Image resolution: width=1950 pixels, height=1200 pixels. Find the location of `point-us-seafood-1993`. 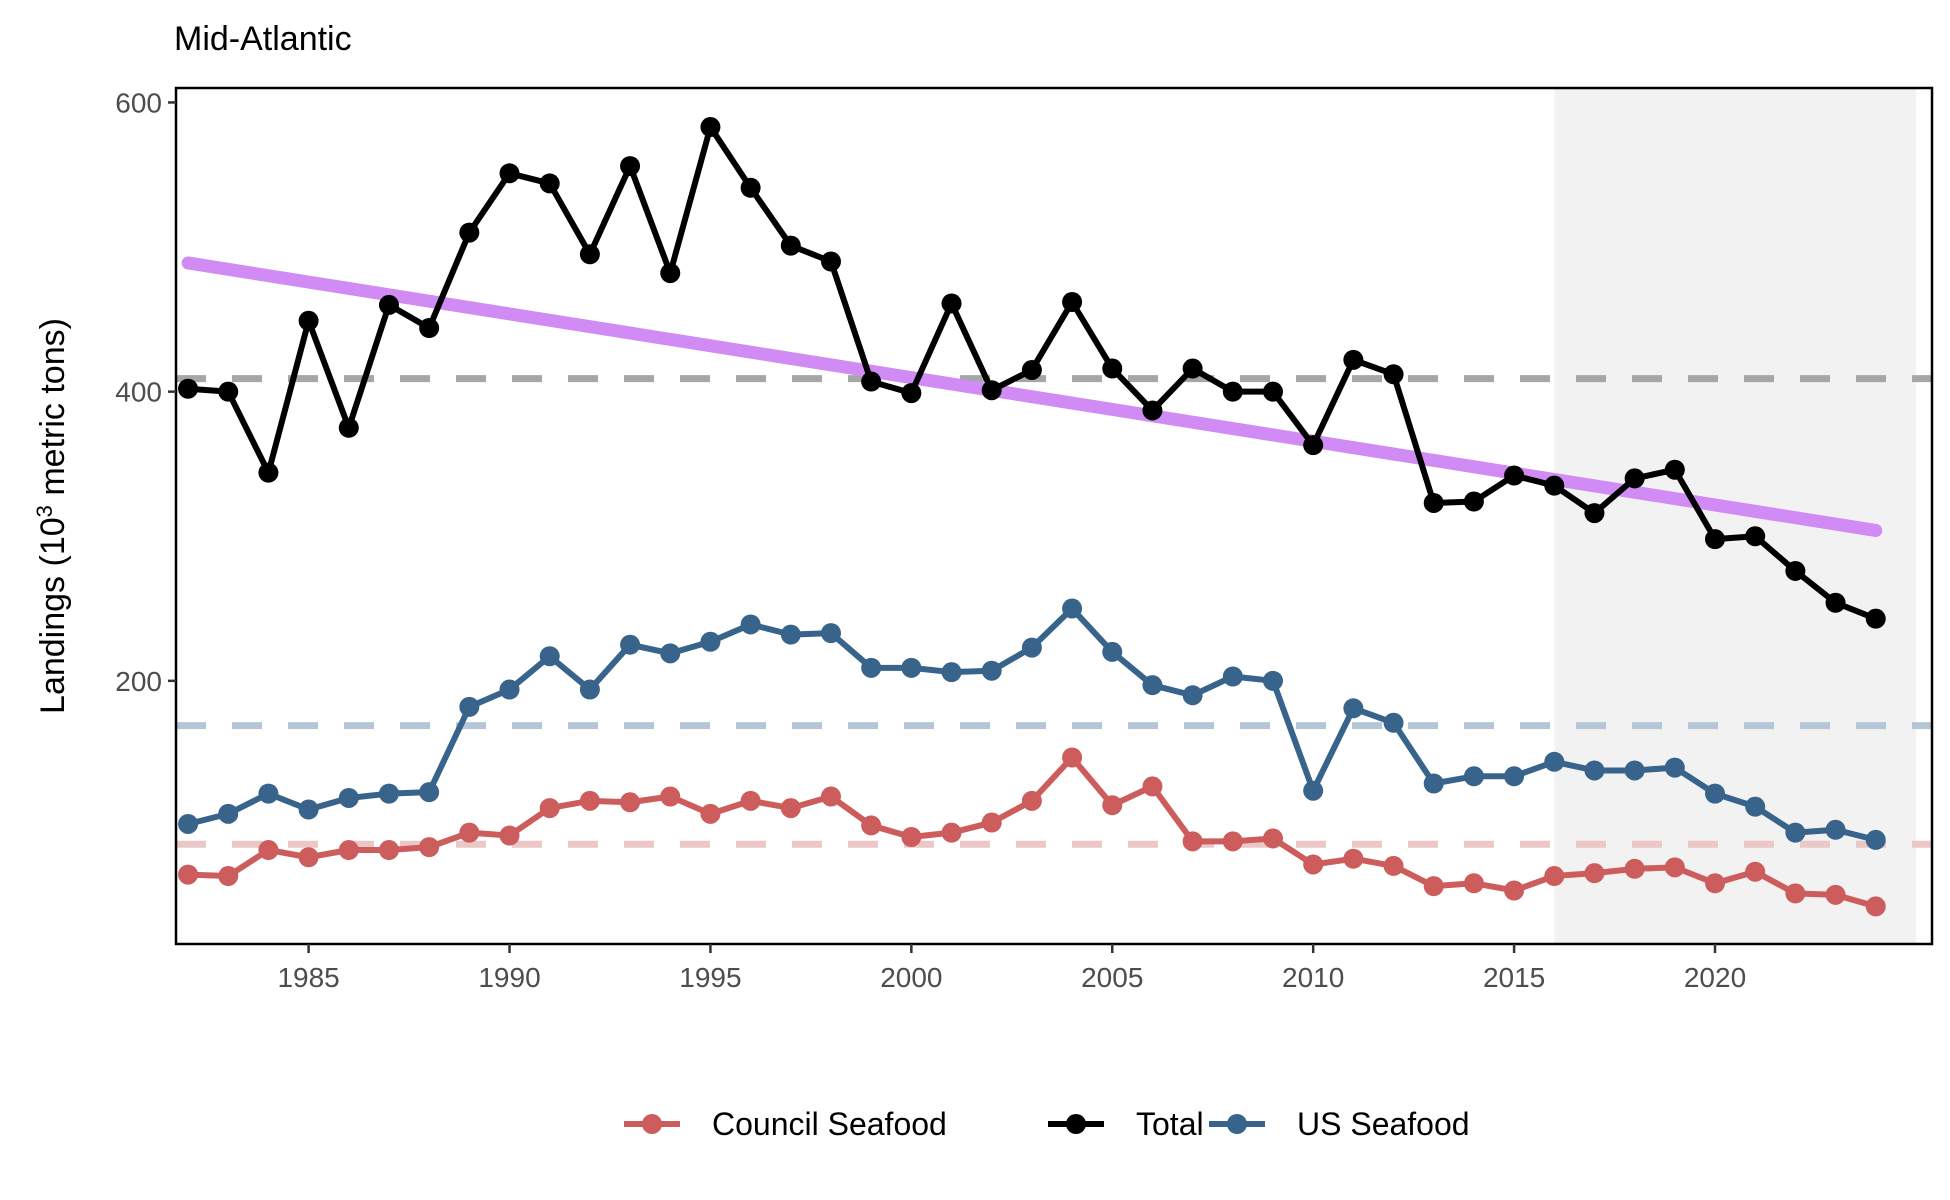

point-us-seafood-1993 is located at coordinates (630, 644).